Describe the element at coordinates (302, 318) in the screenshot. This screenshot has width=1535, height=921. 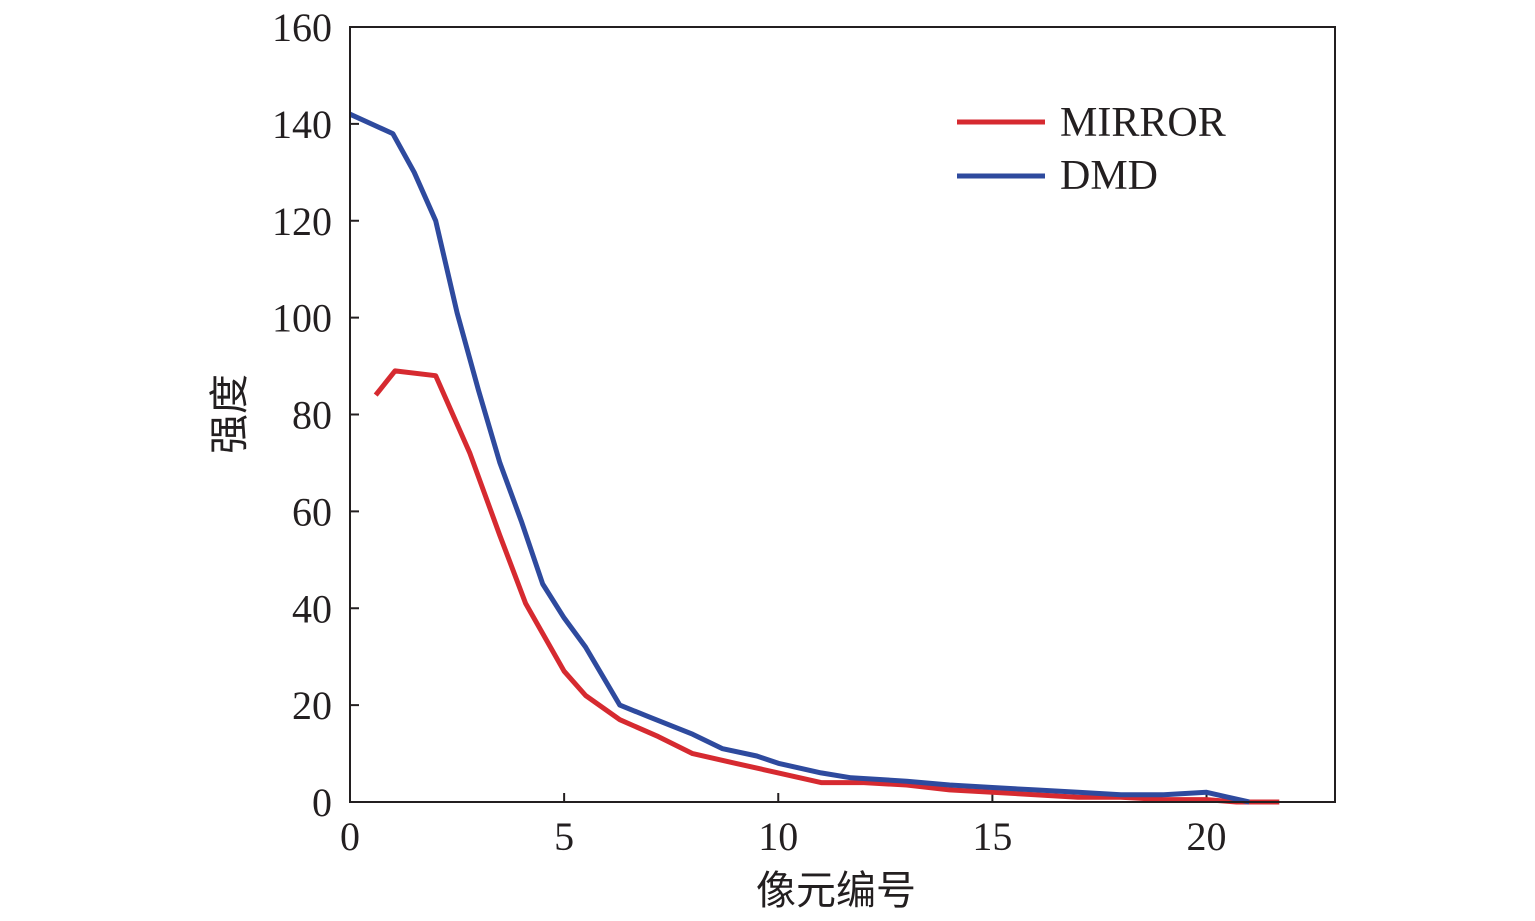
I see `y-tick-label: 100` at that location.